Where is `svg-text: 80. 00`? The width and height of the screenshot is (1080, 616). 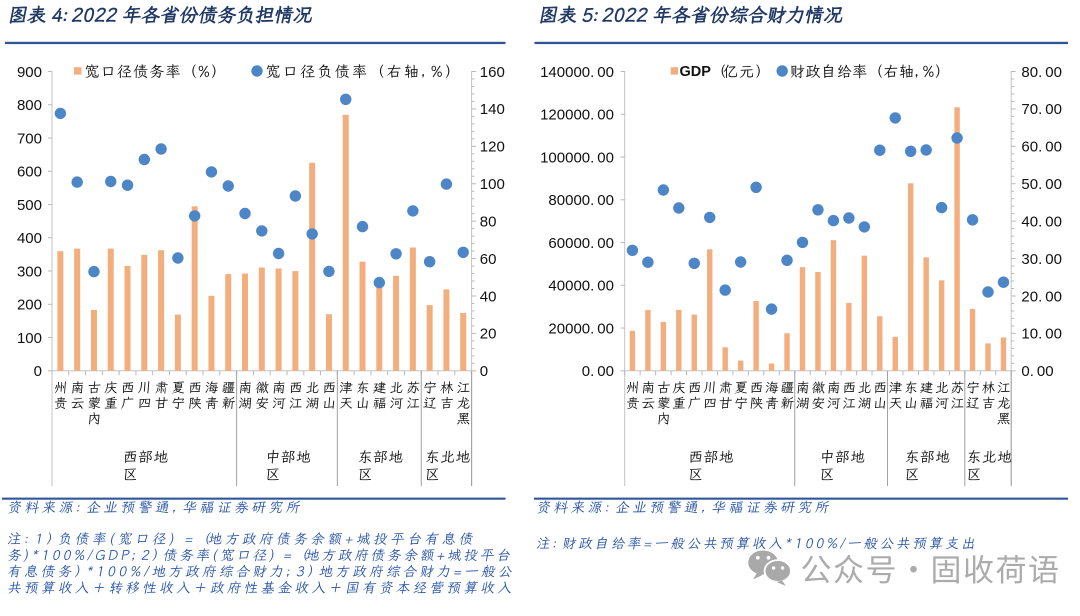
svg-text: 80. 00 is located at coordinates (1041, 72).